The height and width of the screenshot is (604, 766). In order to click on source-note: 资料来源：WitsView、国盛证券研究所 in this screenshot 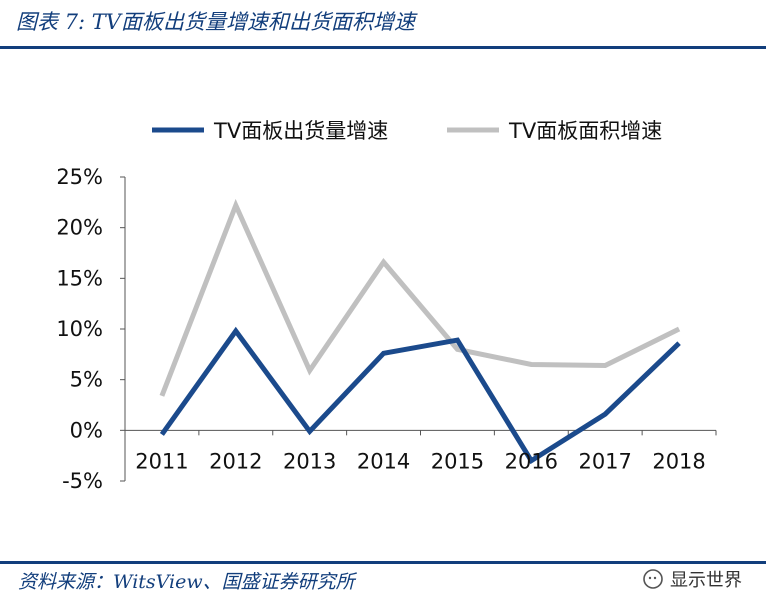, I will do `click(186, 582)`.